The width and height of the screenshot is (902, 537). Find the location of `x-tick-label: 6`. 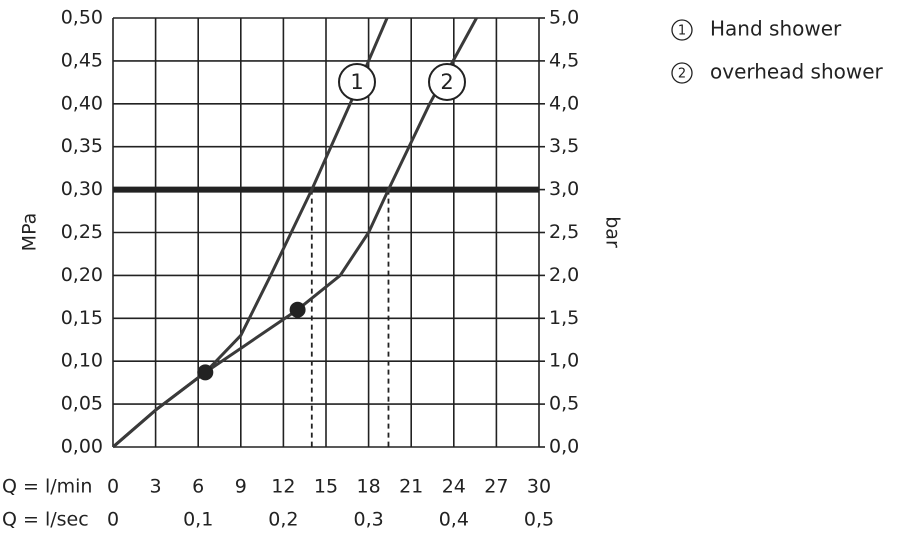

x-tick-label: 6 is located at coordinates (198, 487).